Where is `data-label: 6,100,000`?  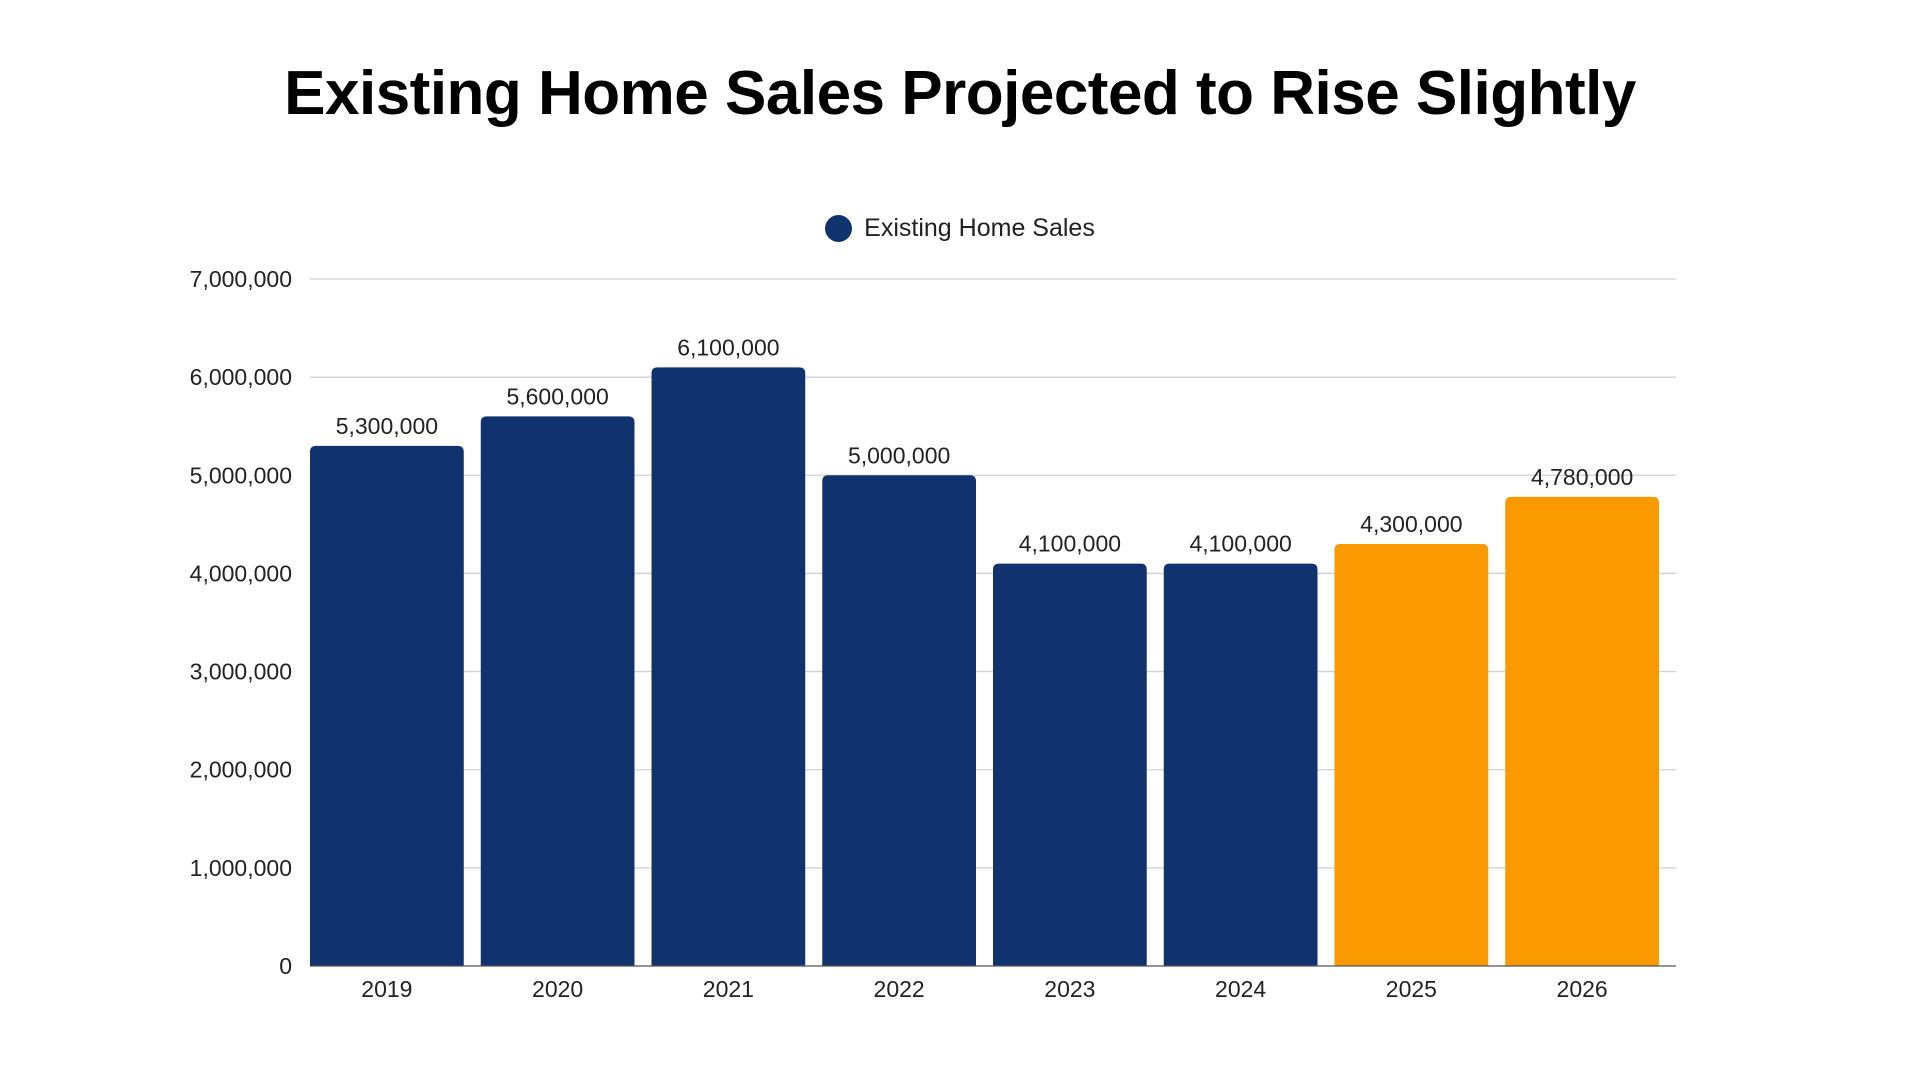
data-label: 6,100,000 is located at coordinates (728, 347).